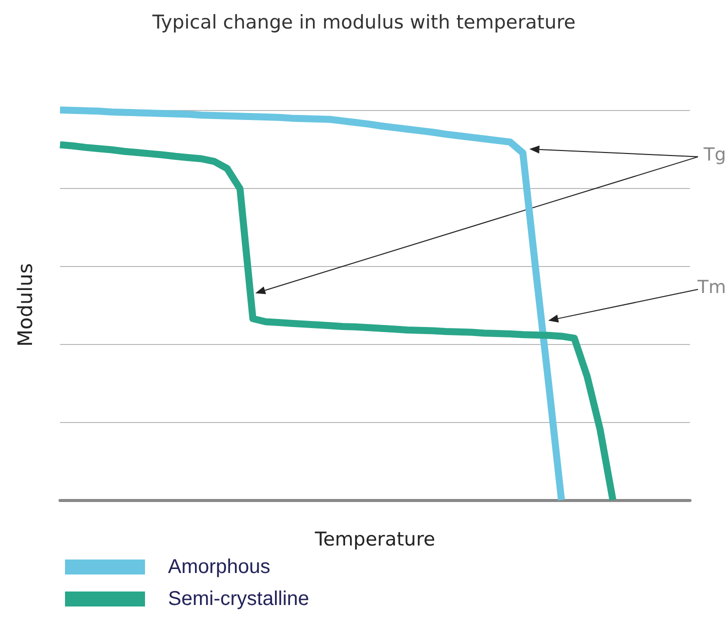 The width and height of the screenshot is (728, 617). What do you see at coordinates (219, 567) in the screenshot?
I see `legend-label: Amorphous` at bounding box center [219, 567].